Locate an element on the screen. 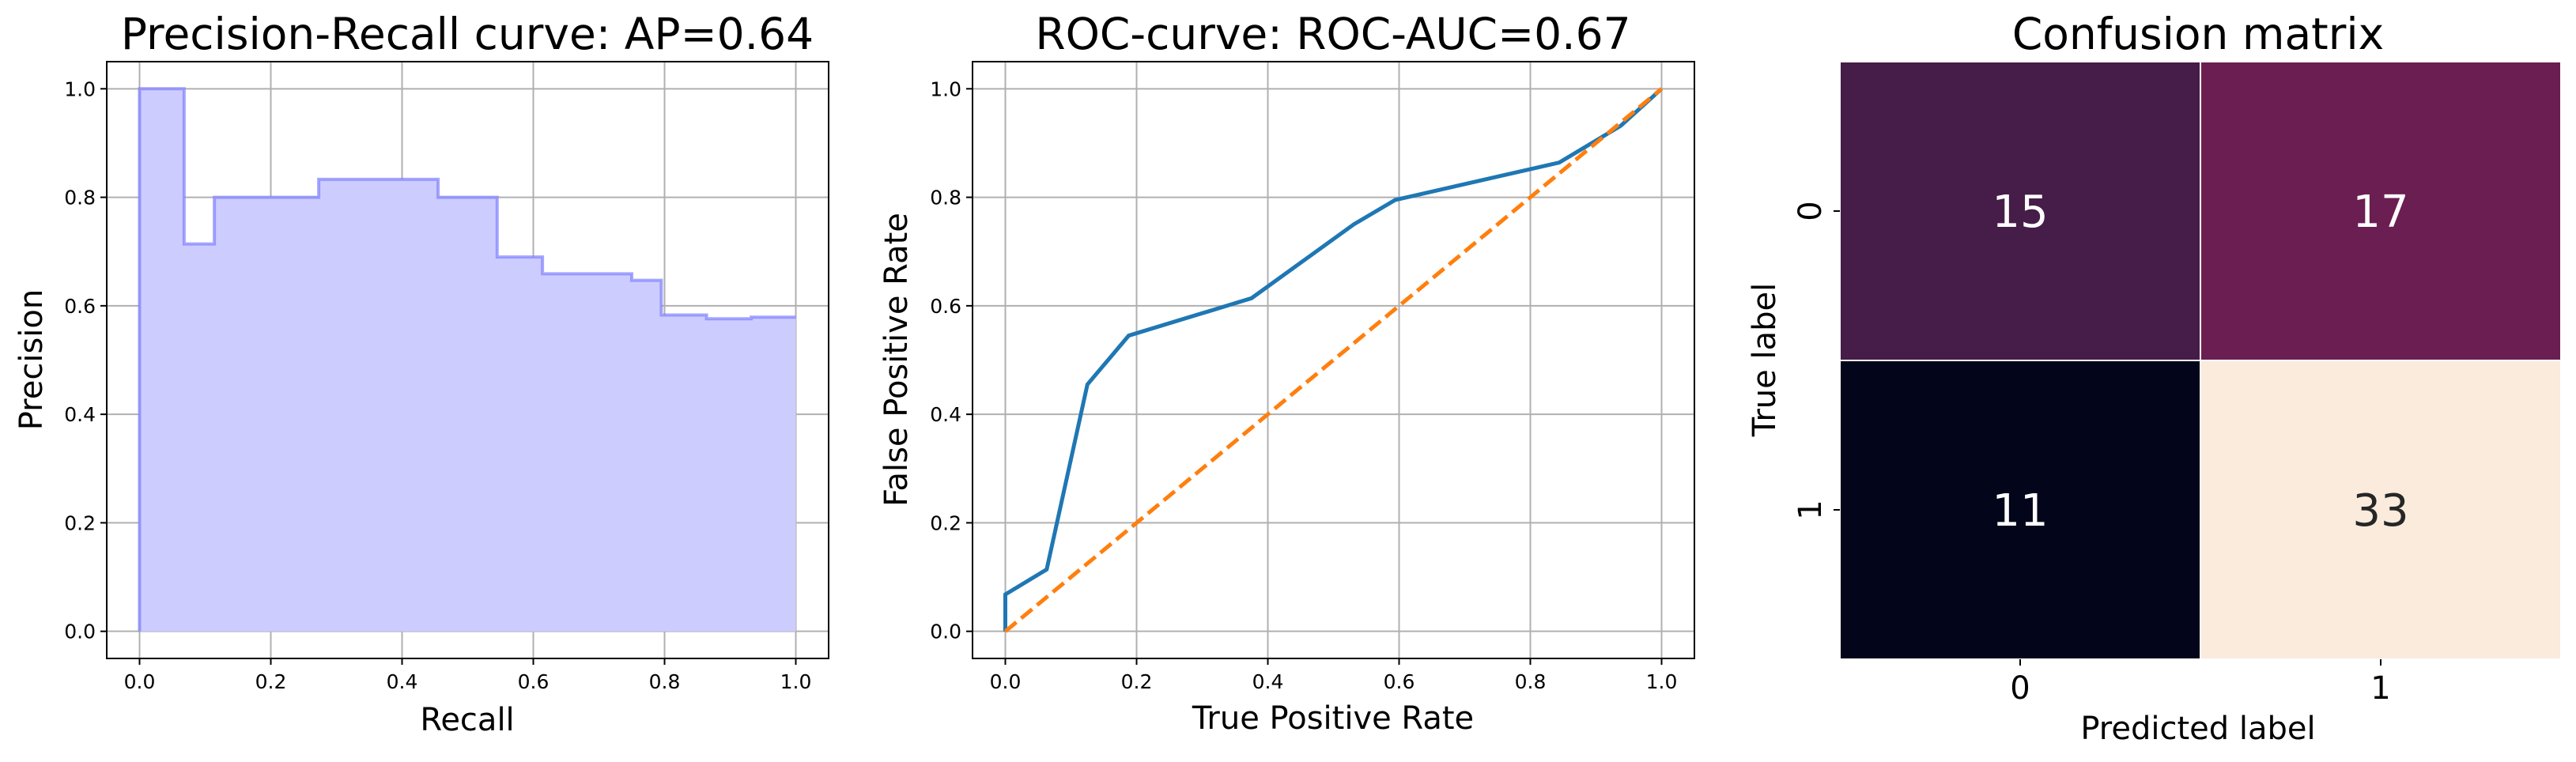 The image size is (2576, 762). cm-y-tick-label: 1 is located at coordinates (1810, 509).